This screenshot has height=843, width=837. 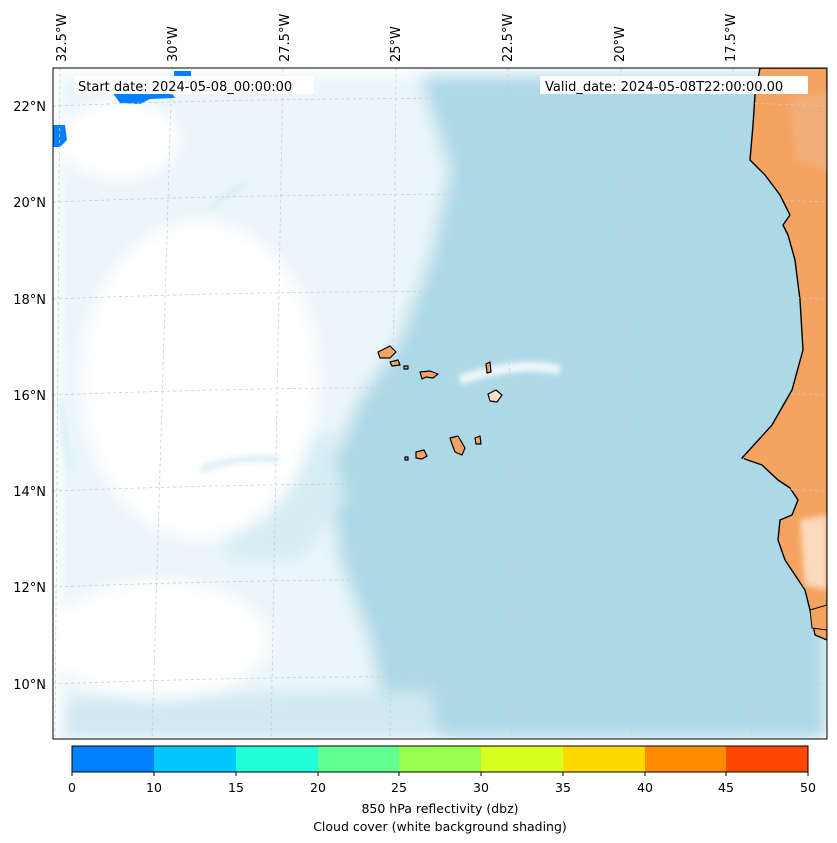 I want to click on lon-label-27.5w: 27.5°W, so click(x=285, y=38).